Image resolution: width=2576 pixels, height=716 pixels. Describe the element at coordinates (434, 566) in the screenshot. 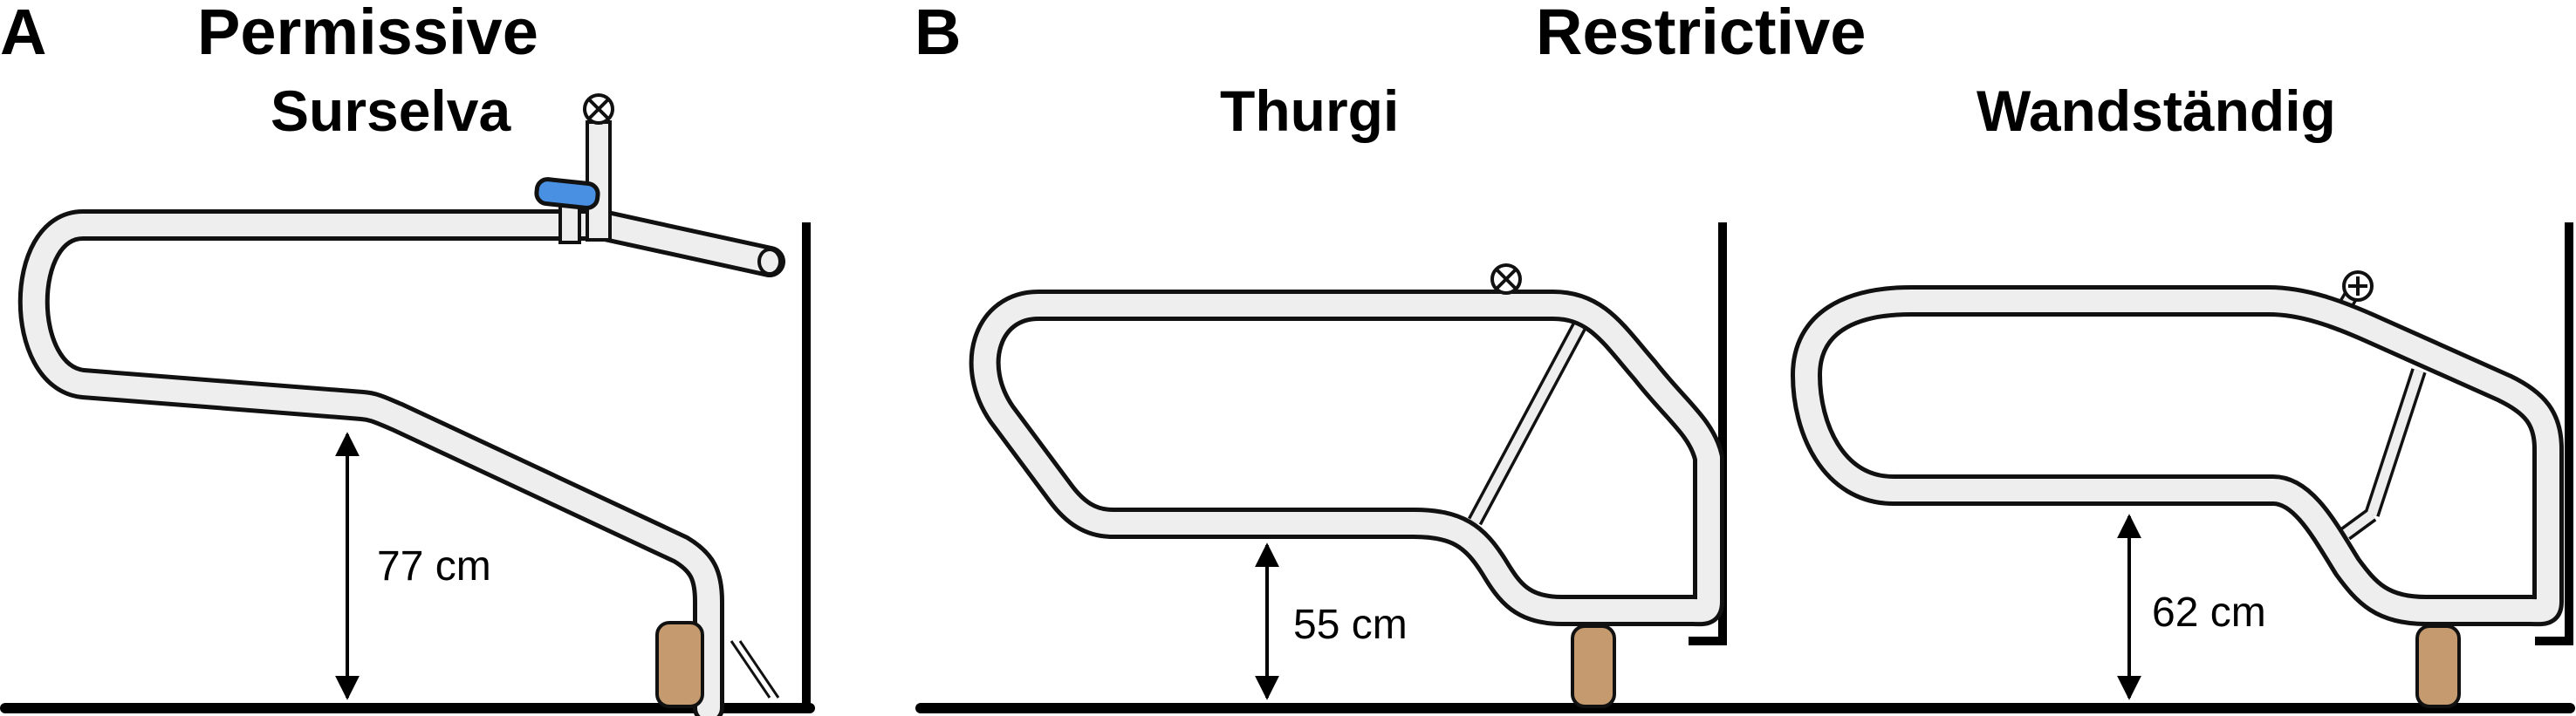

I see `height-label-surselva: 77 cm` at that location.